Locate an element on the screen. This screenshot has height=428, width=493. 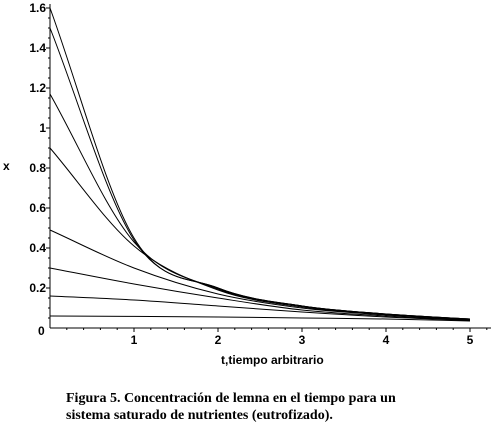
x-tick-label: 5 is located at coordinates (470, 340).